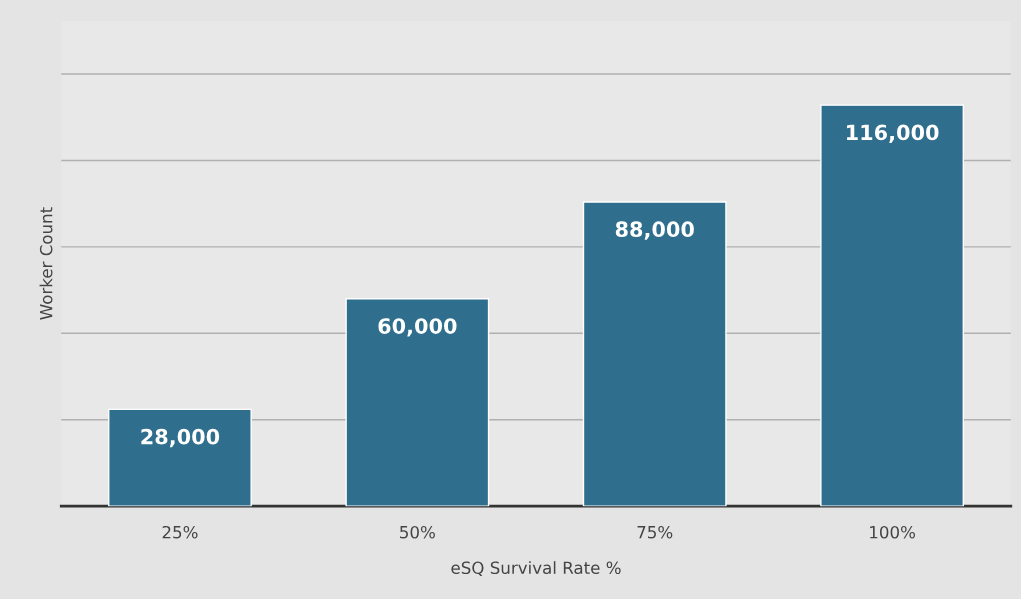  I want to click on y-axis-title: Worker Count, so click(46, 263).